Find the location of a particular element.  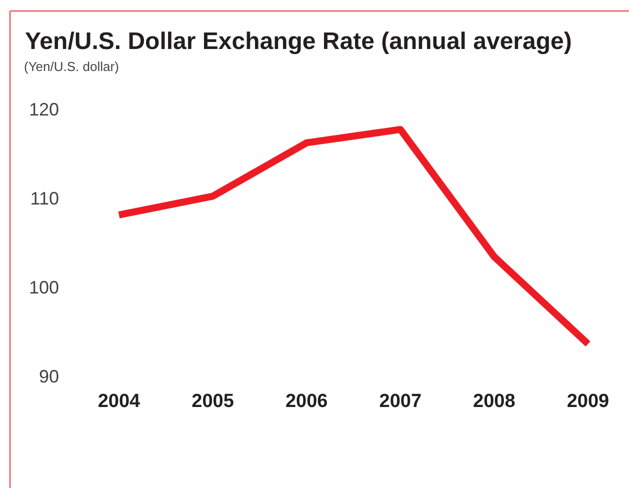

y-axis-title: (Yen/U.S. dollar) is located at coordinates (71, 66).